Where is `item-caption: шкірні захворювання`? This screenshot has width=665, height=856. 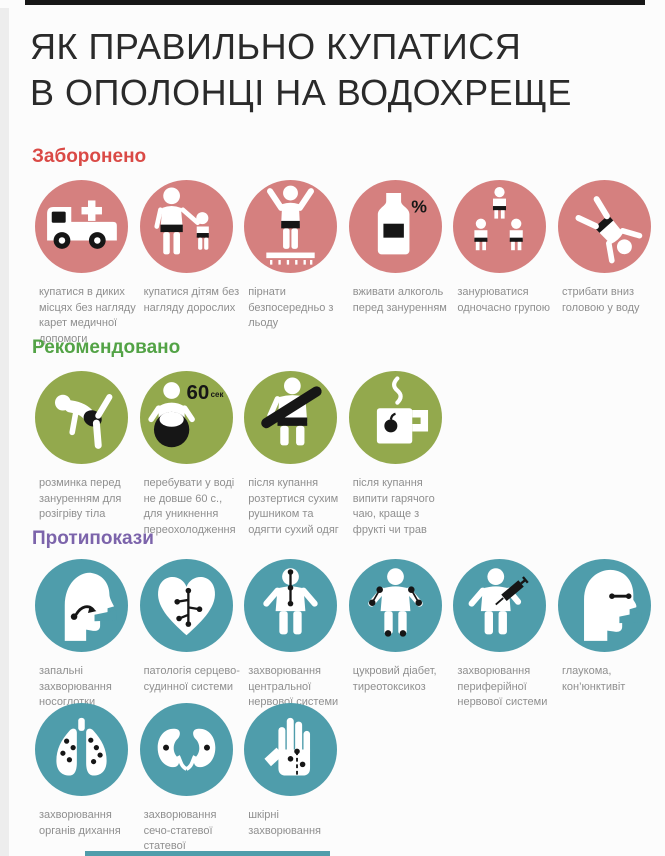 item-caption: шкірні захворювання is located at coordinates (284, 823).